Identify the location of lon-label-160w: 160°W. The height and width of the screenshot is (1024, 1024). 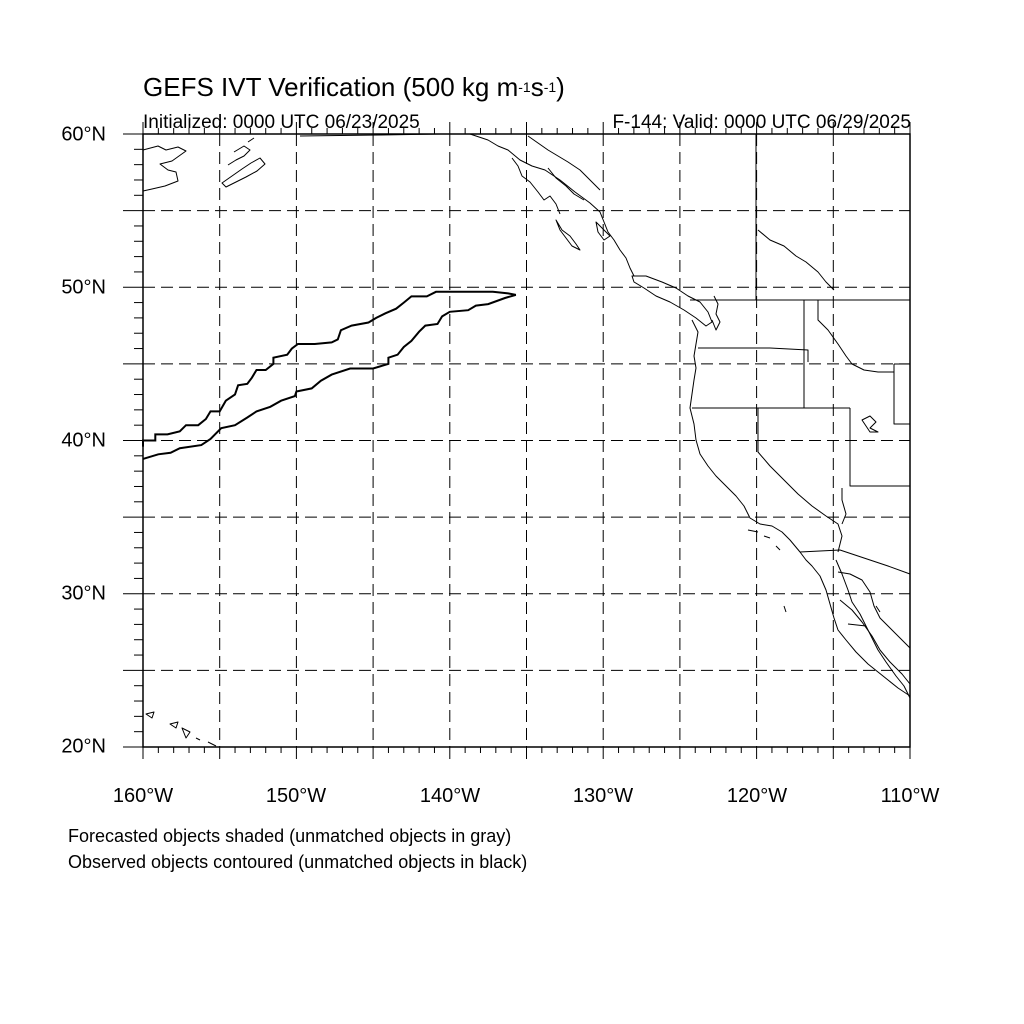
(143, 796).